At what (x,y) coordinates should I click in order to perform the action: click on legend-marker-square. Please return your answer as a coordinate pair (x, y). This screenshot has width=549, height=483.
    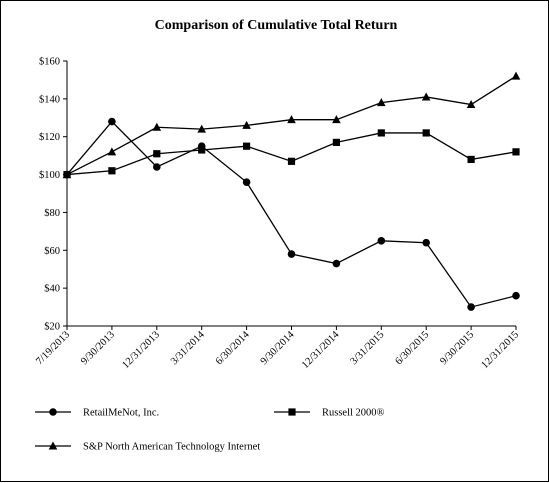
    Looking at the image, I should click on (292, 412).